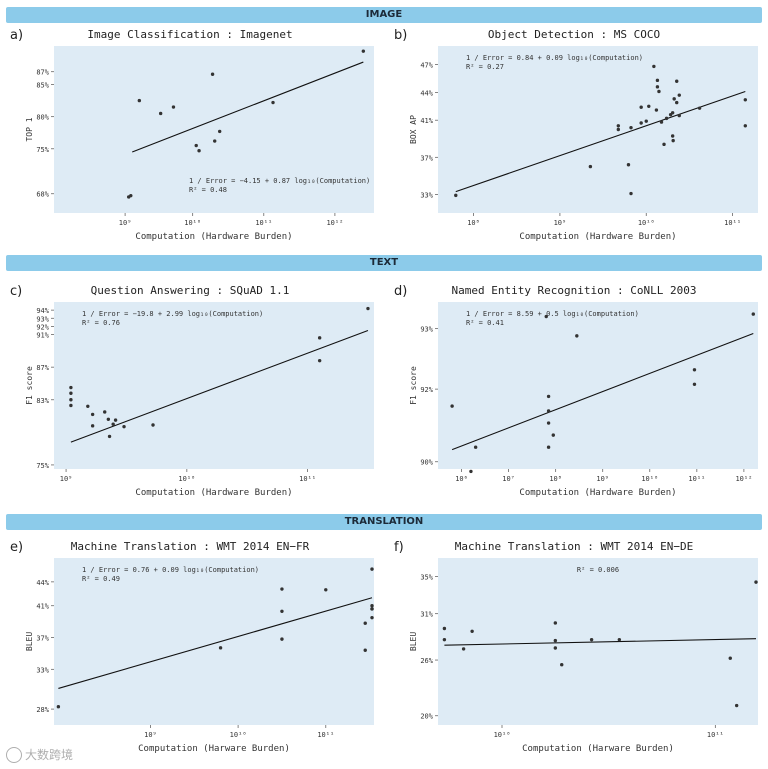 The width and height of the screenshot is (768, 769). Describe the element at coordinates (426, 66) in the screenshot. I see `y-tick-label: 47%` at that location.